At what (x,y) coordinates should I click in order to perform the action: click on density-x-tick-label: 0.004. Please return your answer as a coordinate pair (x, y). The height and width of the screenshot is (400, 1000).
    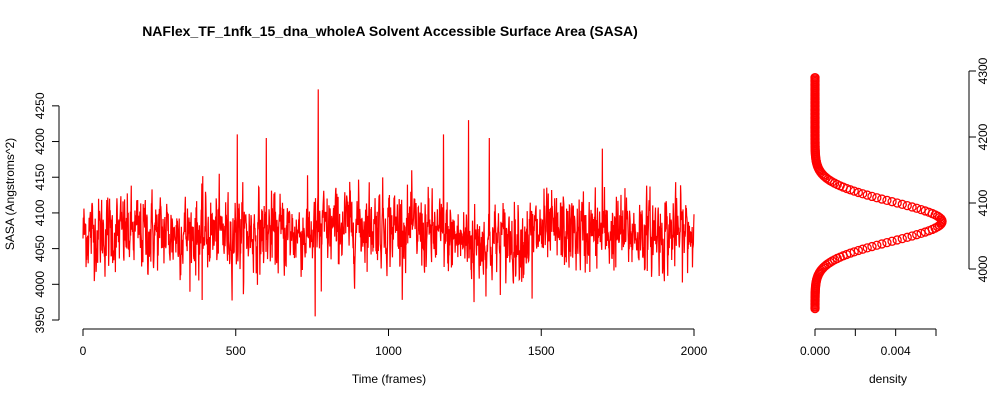
    Looking at the image, I should click on (896, 351).